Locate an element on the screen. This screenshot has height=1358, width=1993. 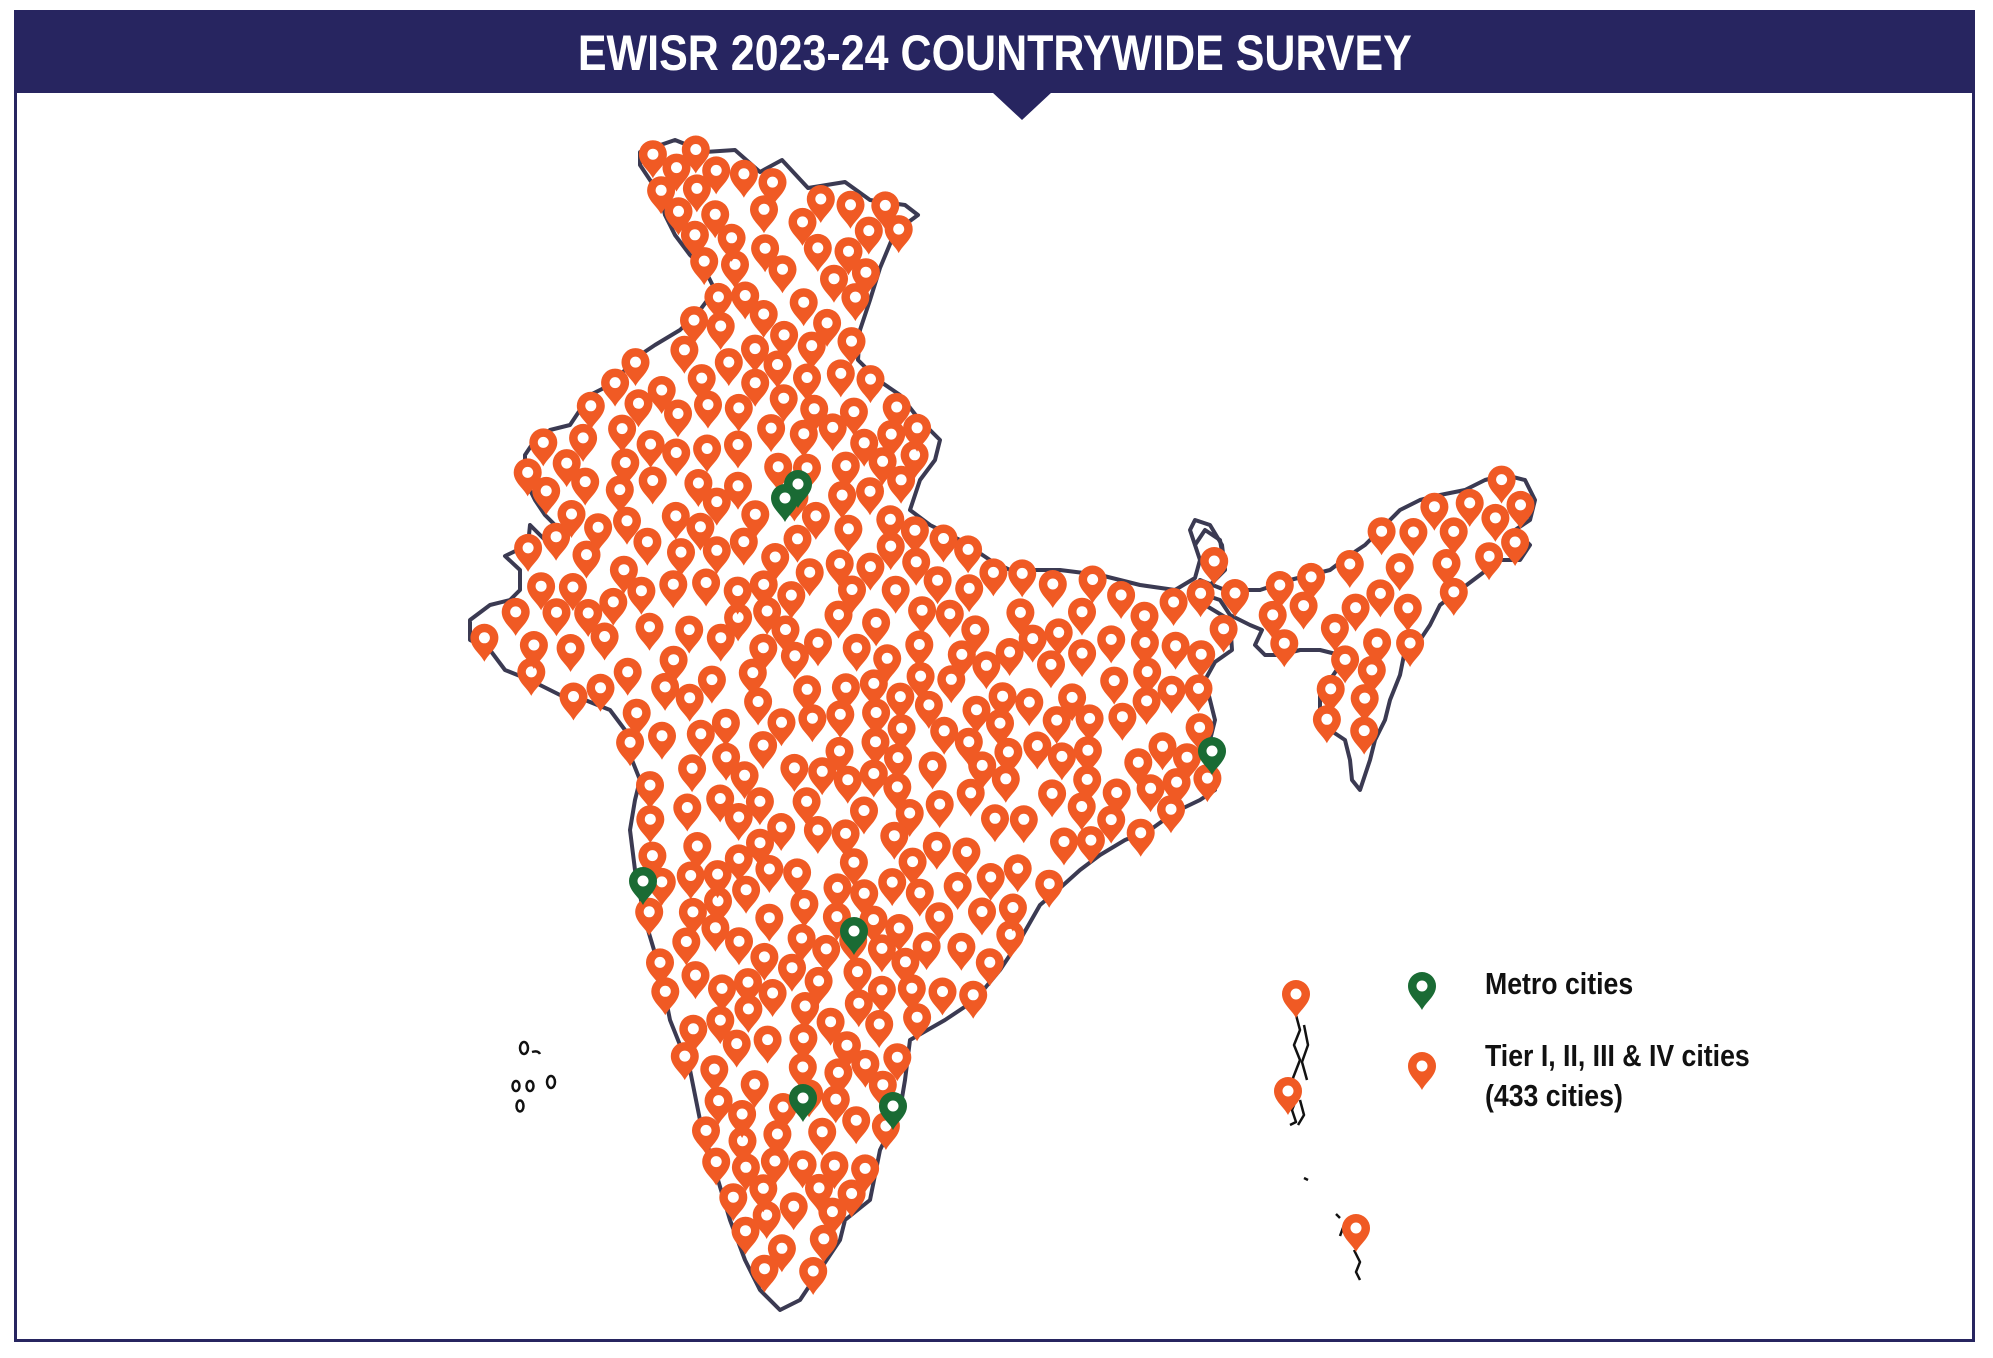
legend-metro-label: Metro cities is located at coordinates (1559, 983).